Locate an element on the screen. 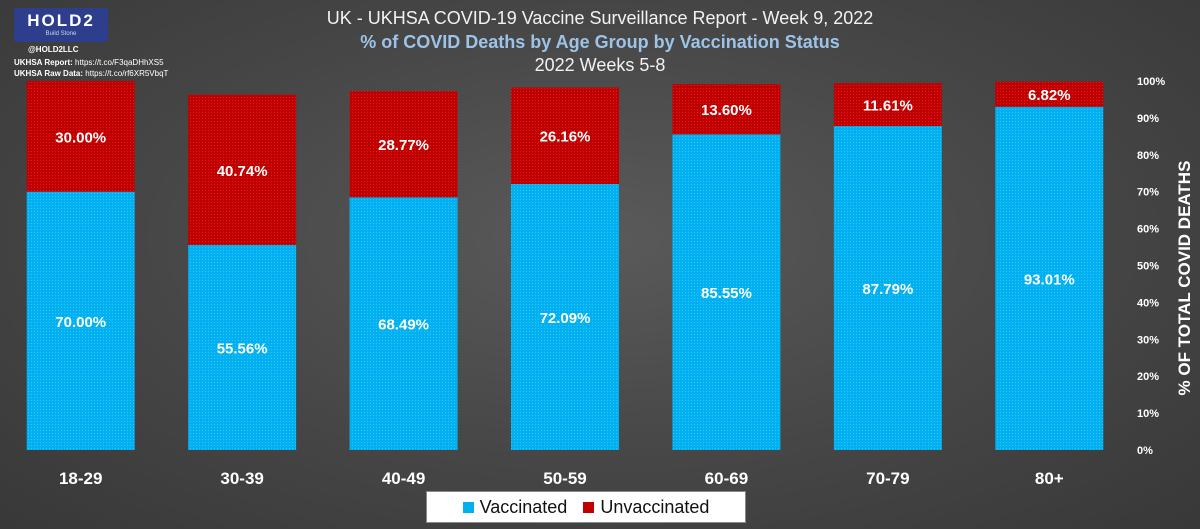 The width and height of the screenshot is (1200, 529). y-tick-label-8: 80% is located at coordinates (1148, 156).